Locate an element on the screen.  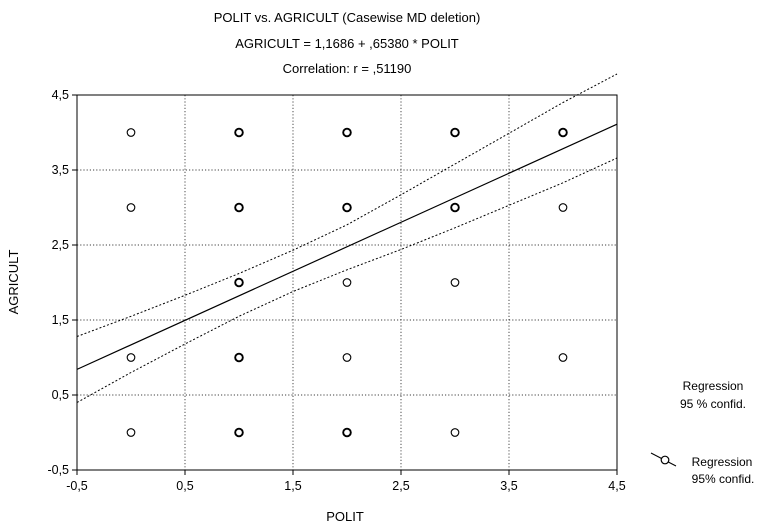
correlation-text: Correlation: r = ,51190 is located at coordinates (347, 68).